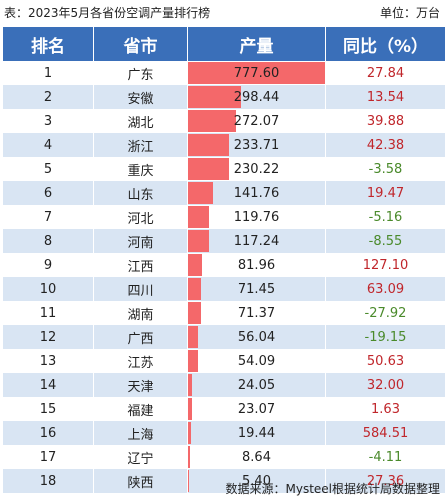 The height and width of the screenshot is (503, 448). I want to click on output-cell: 777.60, so click(257, 73).